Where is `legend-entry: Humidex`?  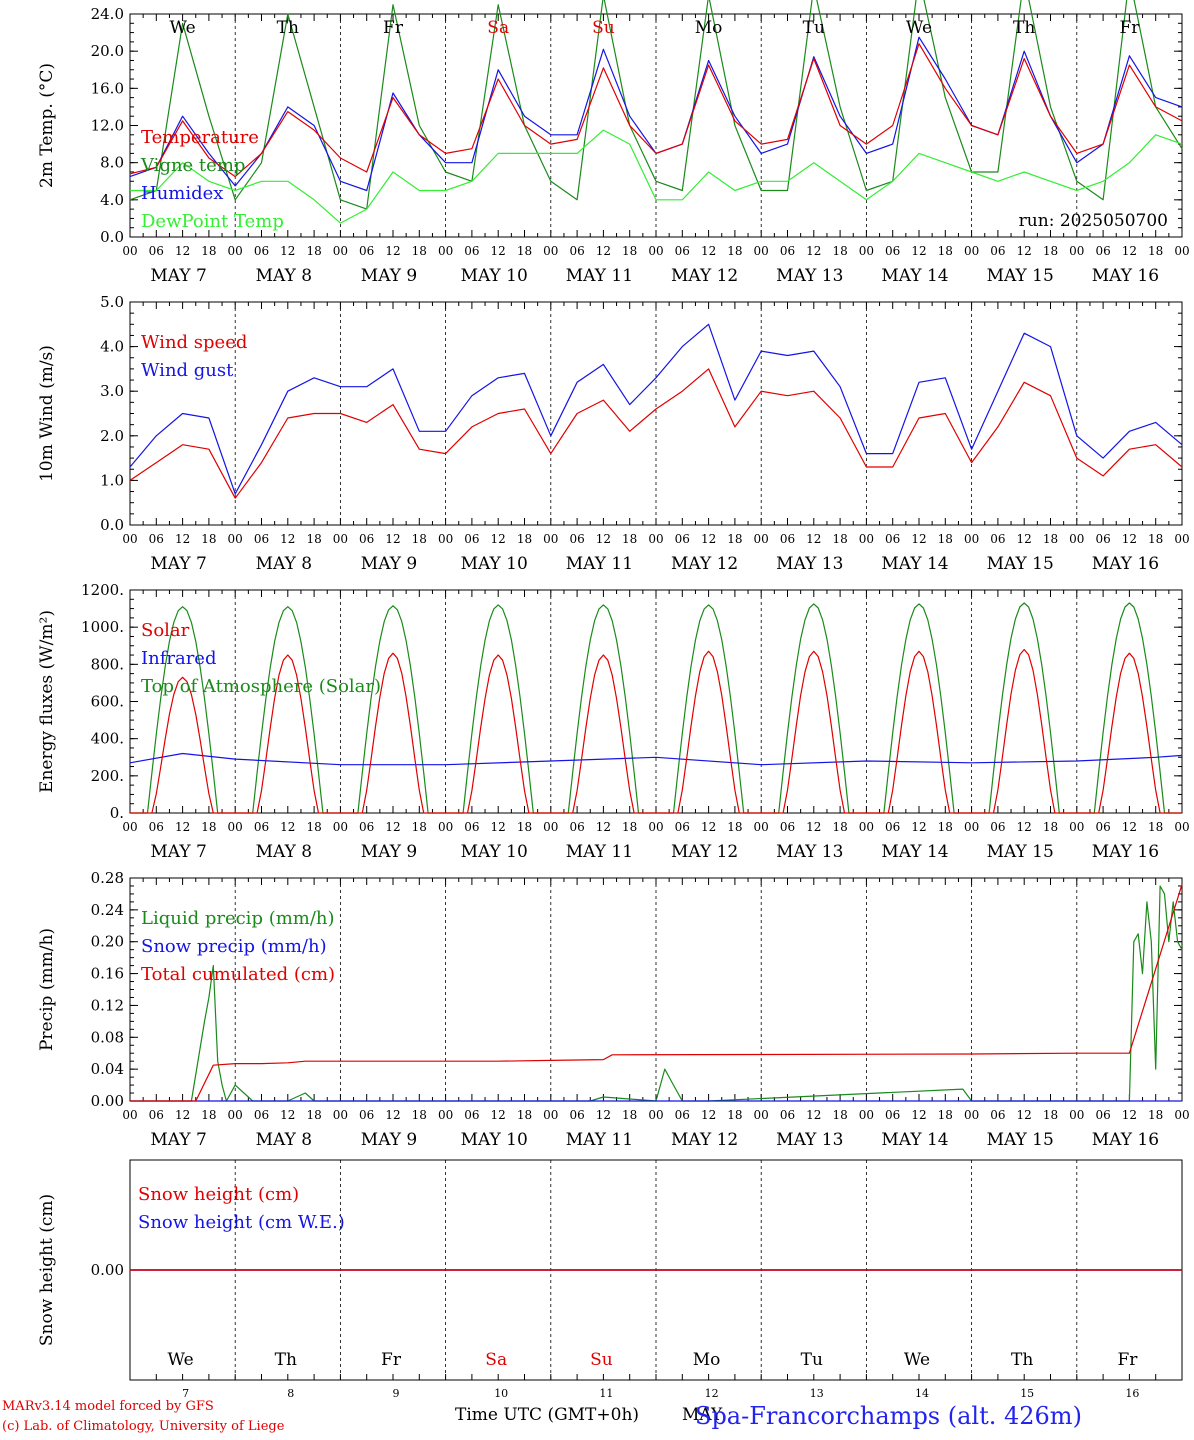
legend-entry: Humidex is located at coordinates (182, 193).